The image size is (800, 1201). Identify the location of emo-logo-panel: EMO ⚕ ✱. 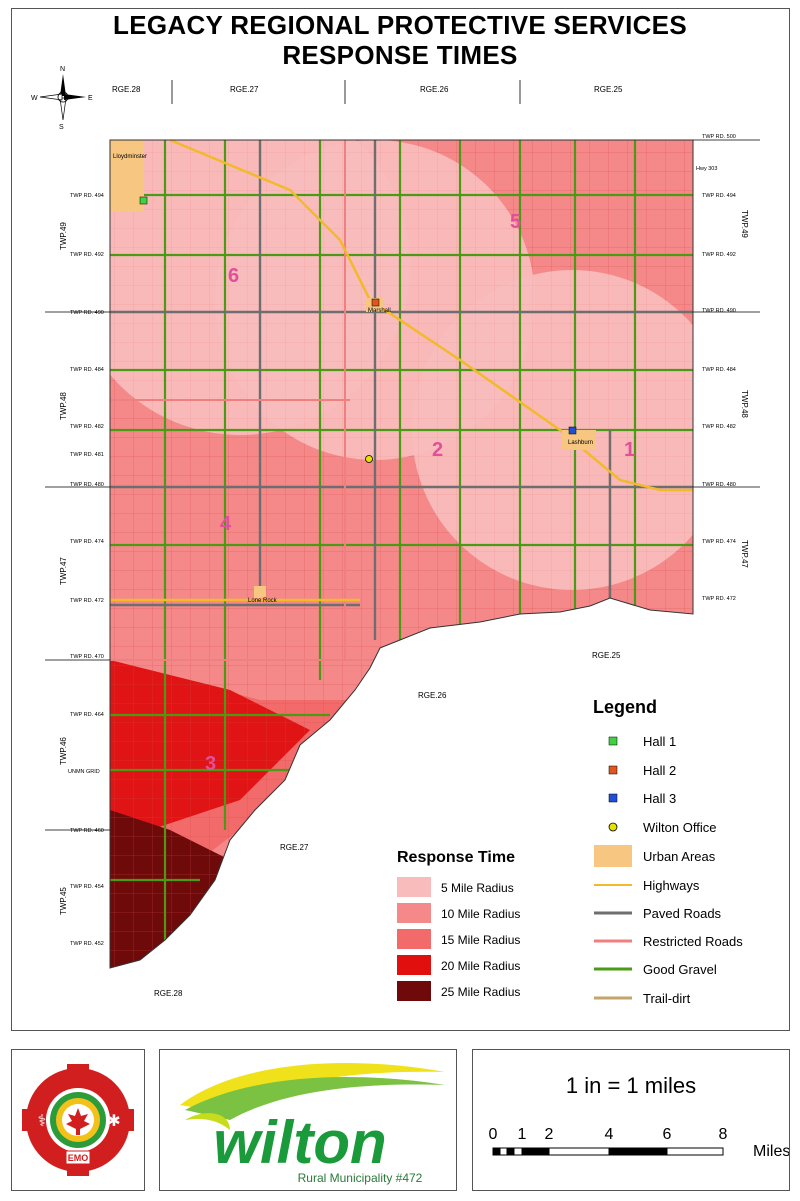
(78, 1120).